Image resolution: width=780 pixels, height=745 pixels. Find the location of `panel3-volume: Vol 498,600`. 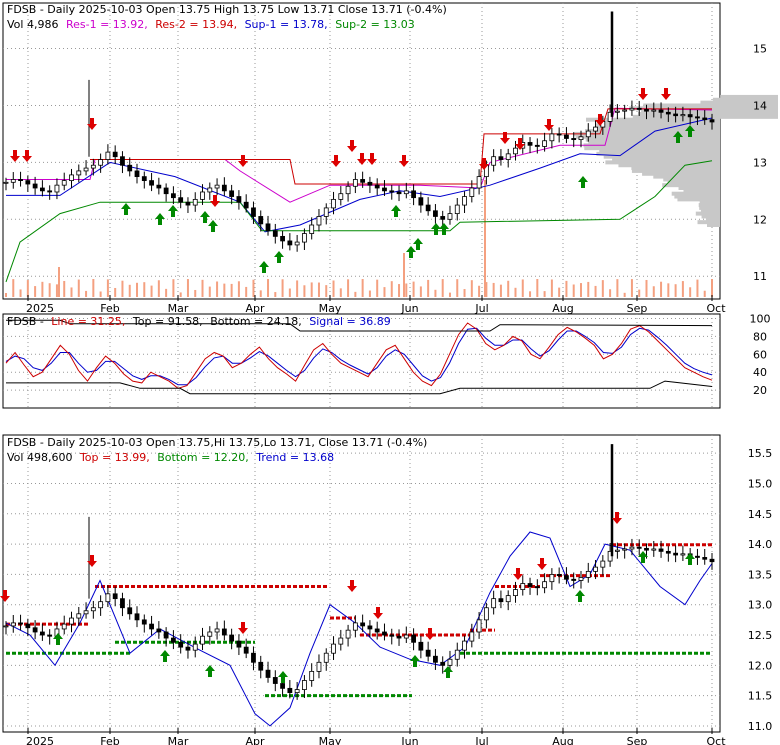

panel3-volume: Vol 498,600 is located at coordinates (39, 457).